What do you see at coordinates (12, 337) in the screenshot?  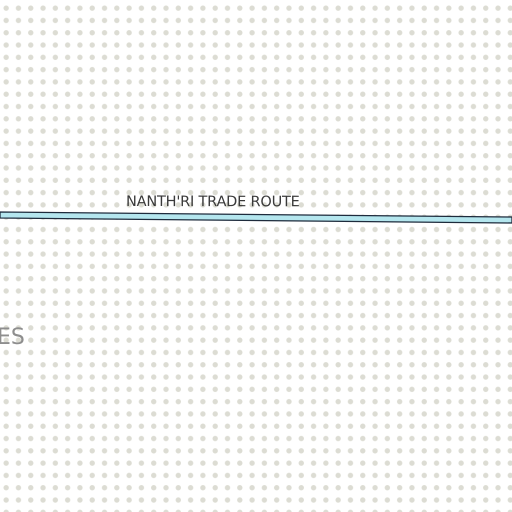 I see `region-label-partial: ES` at bounding box center [12, 337].